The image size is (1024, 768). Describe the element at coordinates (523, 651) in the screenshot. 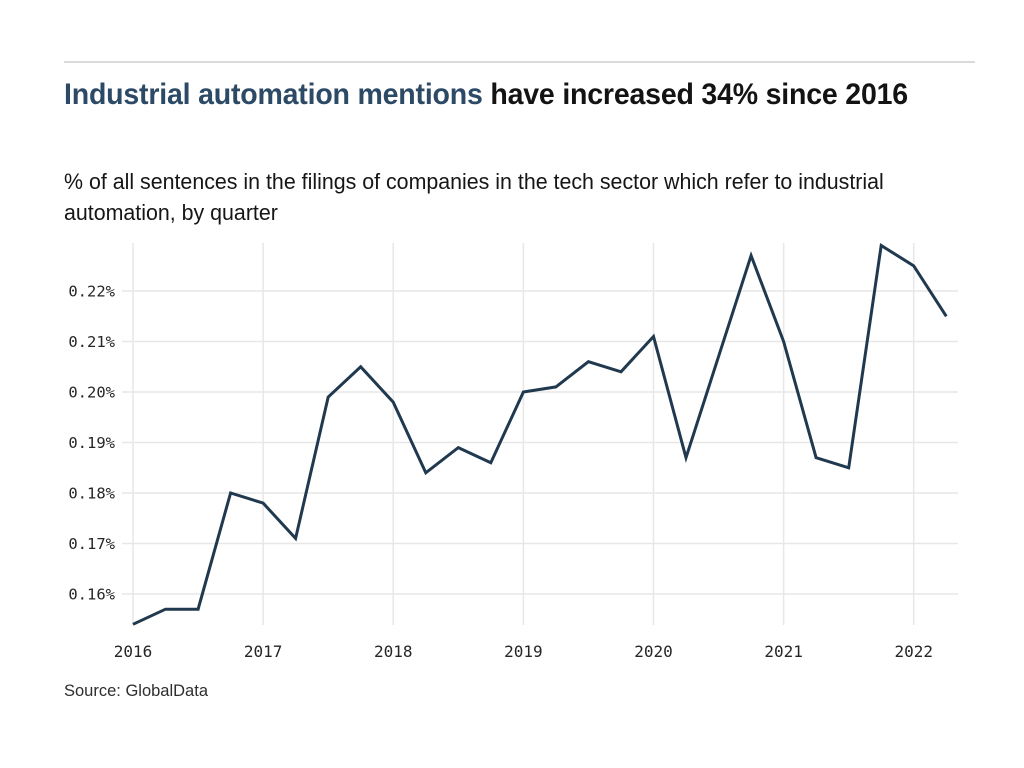

I see `x-tick-label: 2019` at that location.